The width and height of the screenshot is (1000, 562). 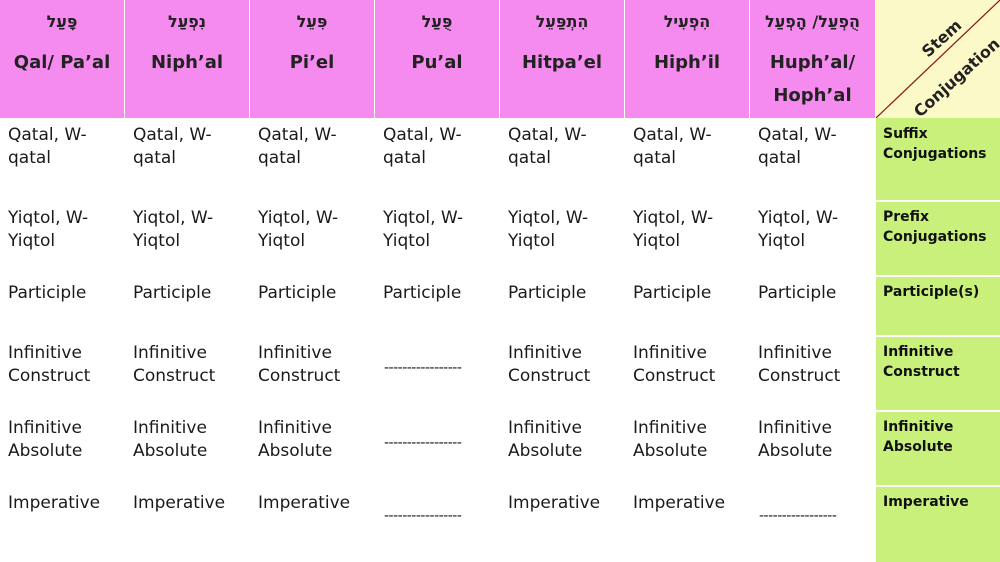 What do you see at coordinates (187, 21) in the screenshot?
I see `stem-hebrew-label: נִפְעַל` at bounding box center [187, 21].